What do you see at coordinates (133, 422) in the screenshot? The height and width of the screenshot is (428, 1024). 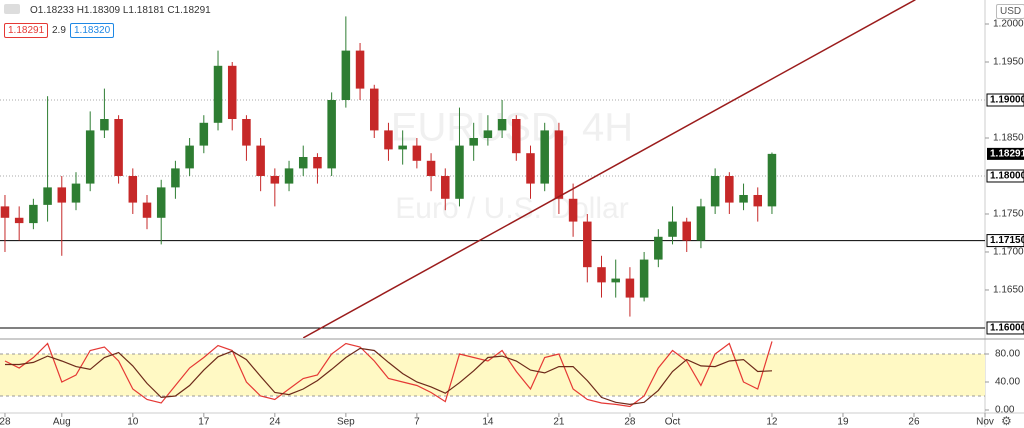 I see `x-tick-label: 10` at bounding box center [133, 422].